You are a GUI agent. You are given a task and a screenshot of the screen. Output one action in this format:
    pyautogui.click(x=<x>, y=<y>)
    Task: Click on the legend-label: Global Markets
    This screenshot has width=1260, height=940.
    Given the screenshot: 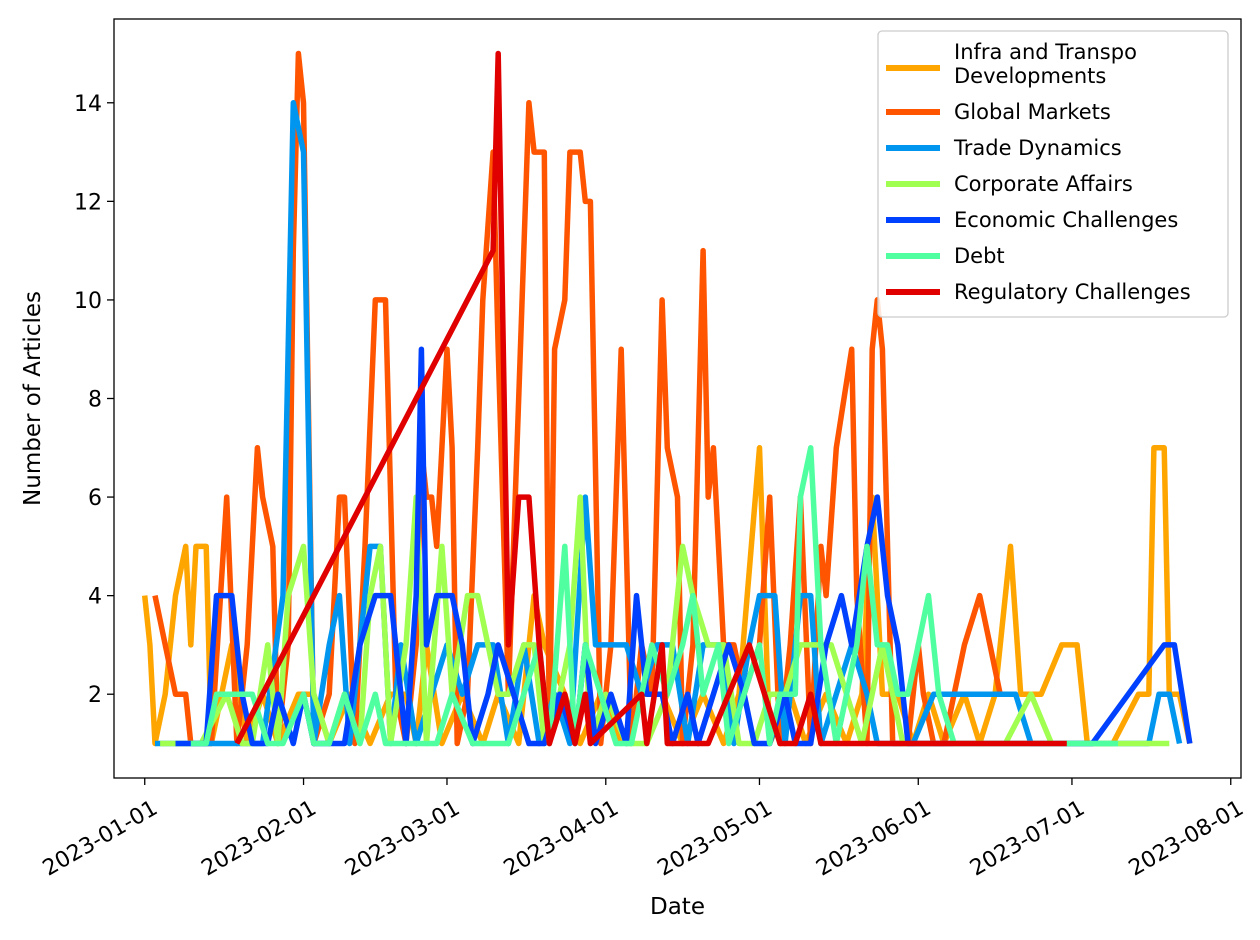 What is the action you would take?
    pyautogui.click(x=1032, y=112)
    